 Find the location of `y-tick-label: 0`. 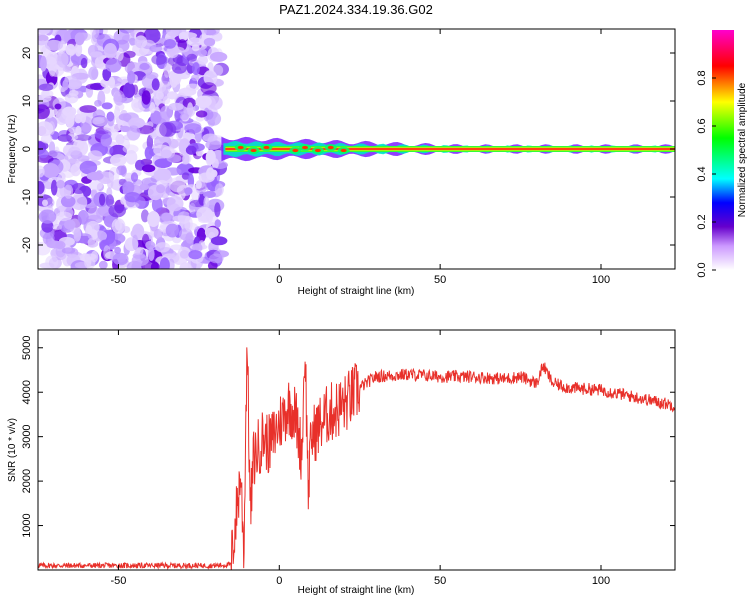

y-tick-label: 0 is located at coordinates (27, 149).